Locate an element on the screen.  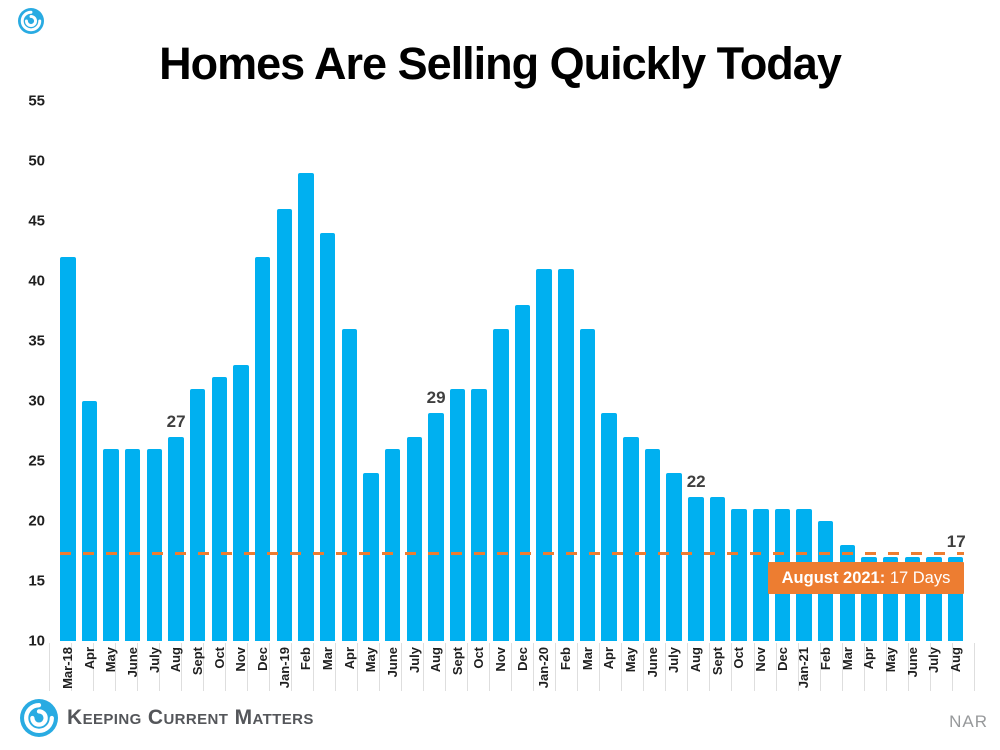
source-label: NAR is located at coordinates (968, 721).